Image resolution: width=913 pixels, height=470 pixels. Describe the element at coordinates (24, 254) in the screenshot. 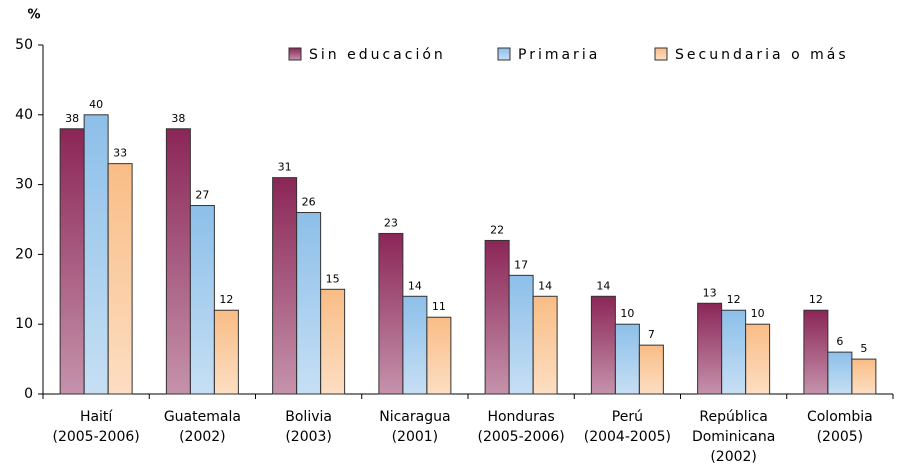

I see `y-tick-label: 20` at that location.